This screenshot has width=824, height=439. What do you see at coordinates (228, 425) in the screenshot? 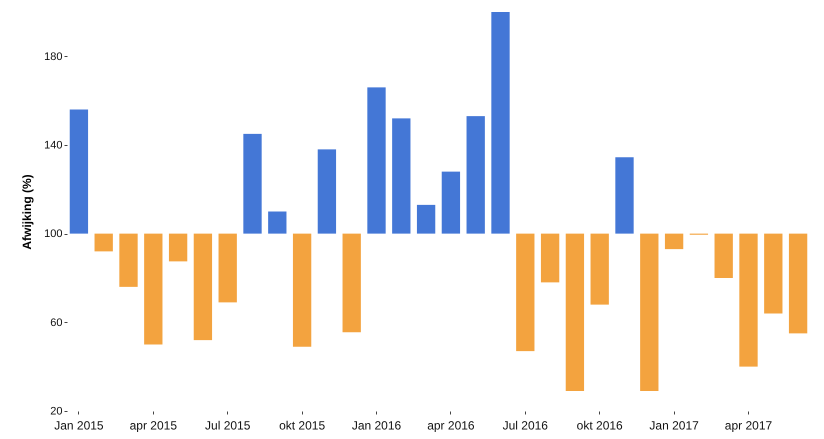
I see `x-tick-label: Jul 2015` at bounding box center [228, 425].